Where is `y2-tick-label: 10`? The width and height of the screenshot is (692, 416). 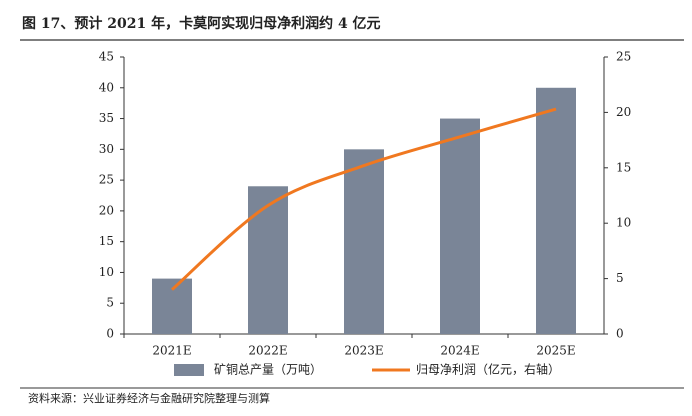
y2-tick-label: 10 is located at coordinates (623, 223).